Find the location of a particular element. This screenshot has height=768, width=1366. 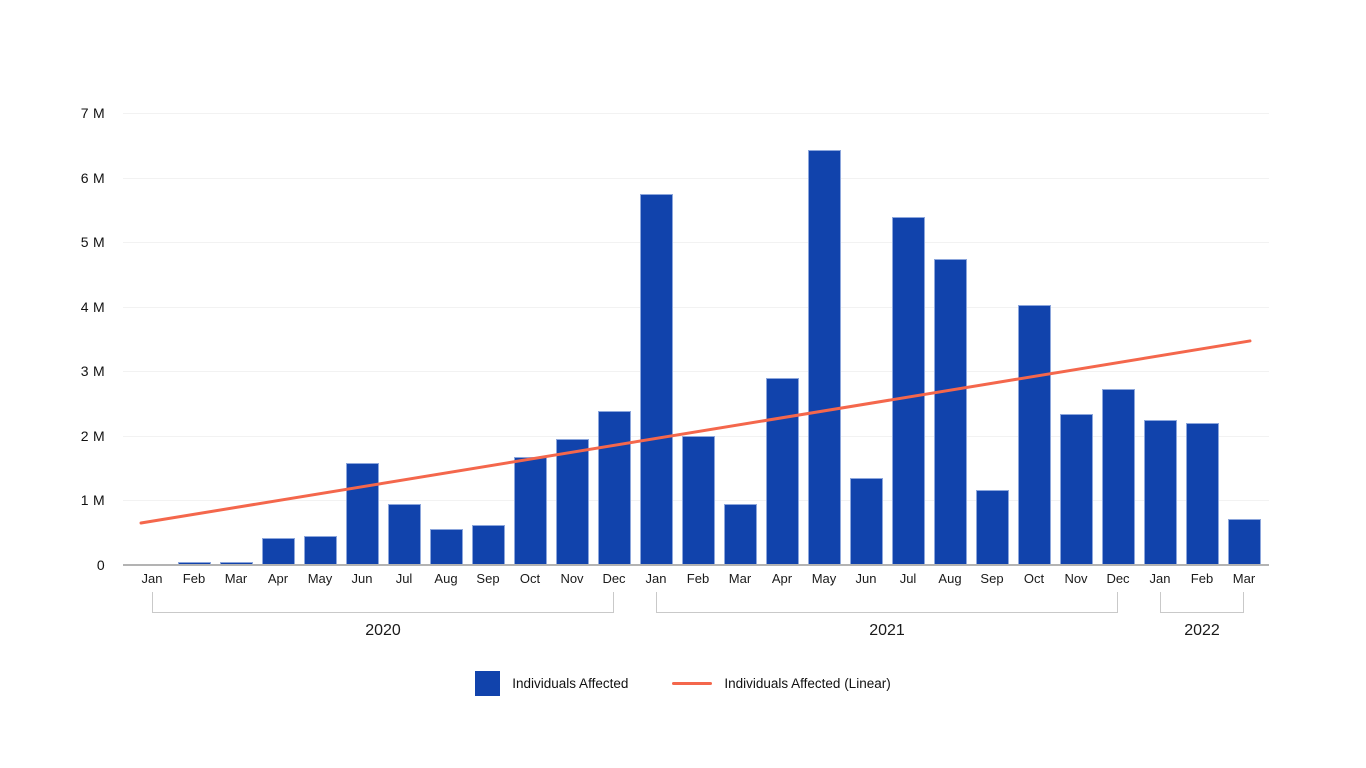

year-label-2020: 2020 is located at coordinates (383, 630).